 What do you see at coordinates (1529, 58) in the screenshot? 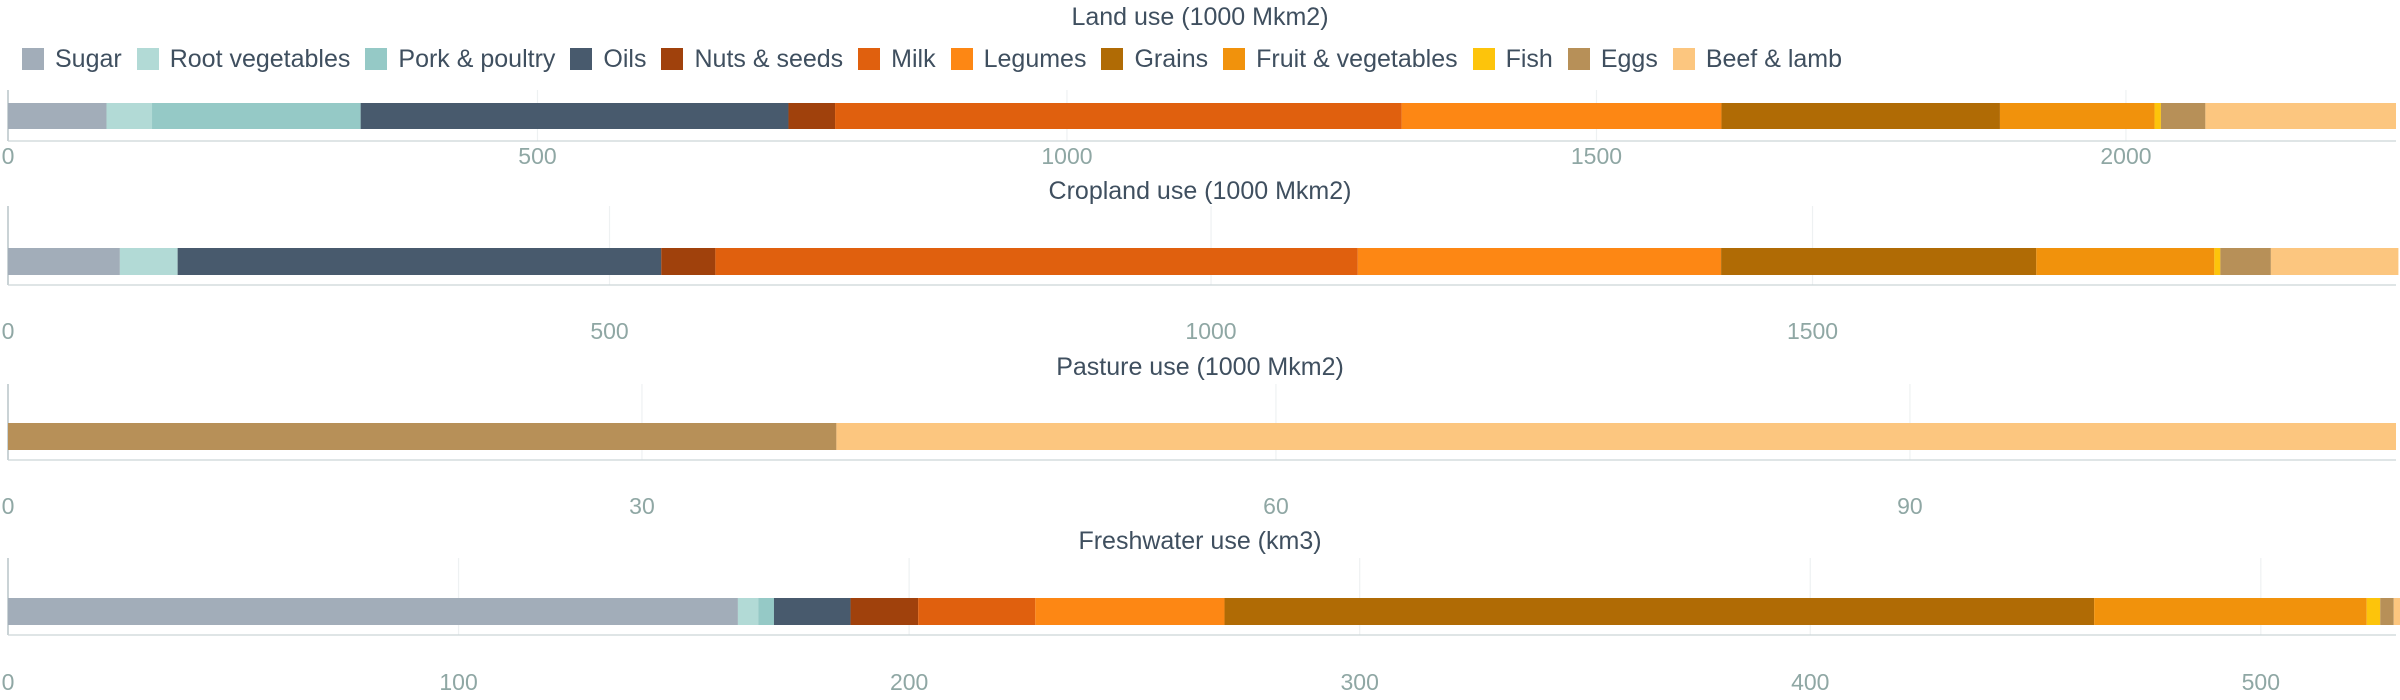
I see `legend-label: Fish` at bounding box center [1529, 58].